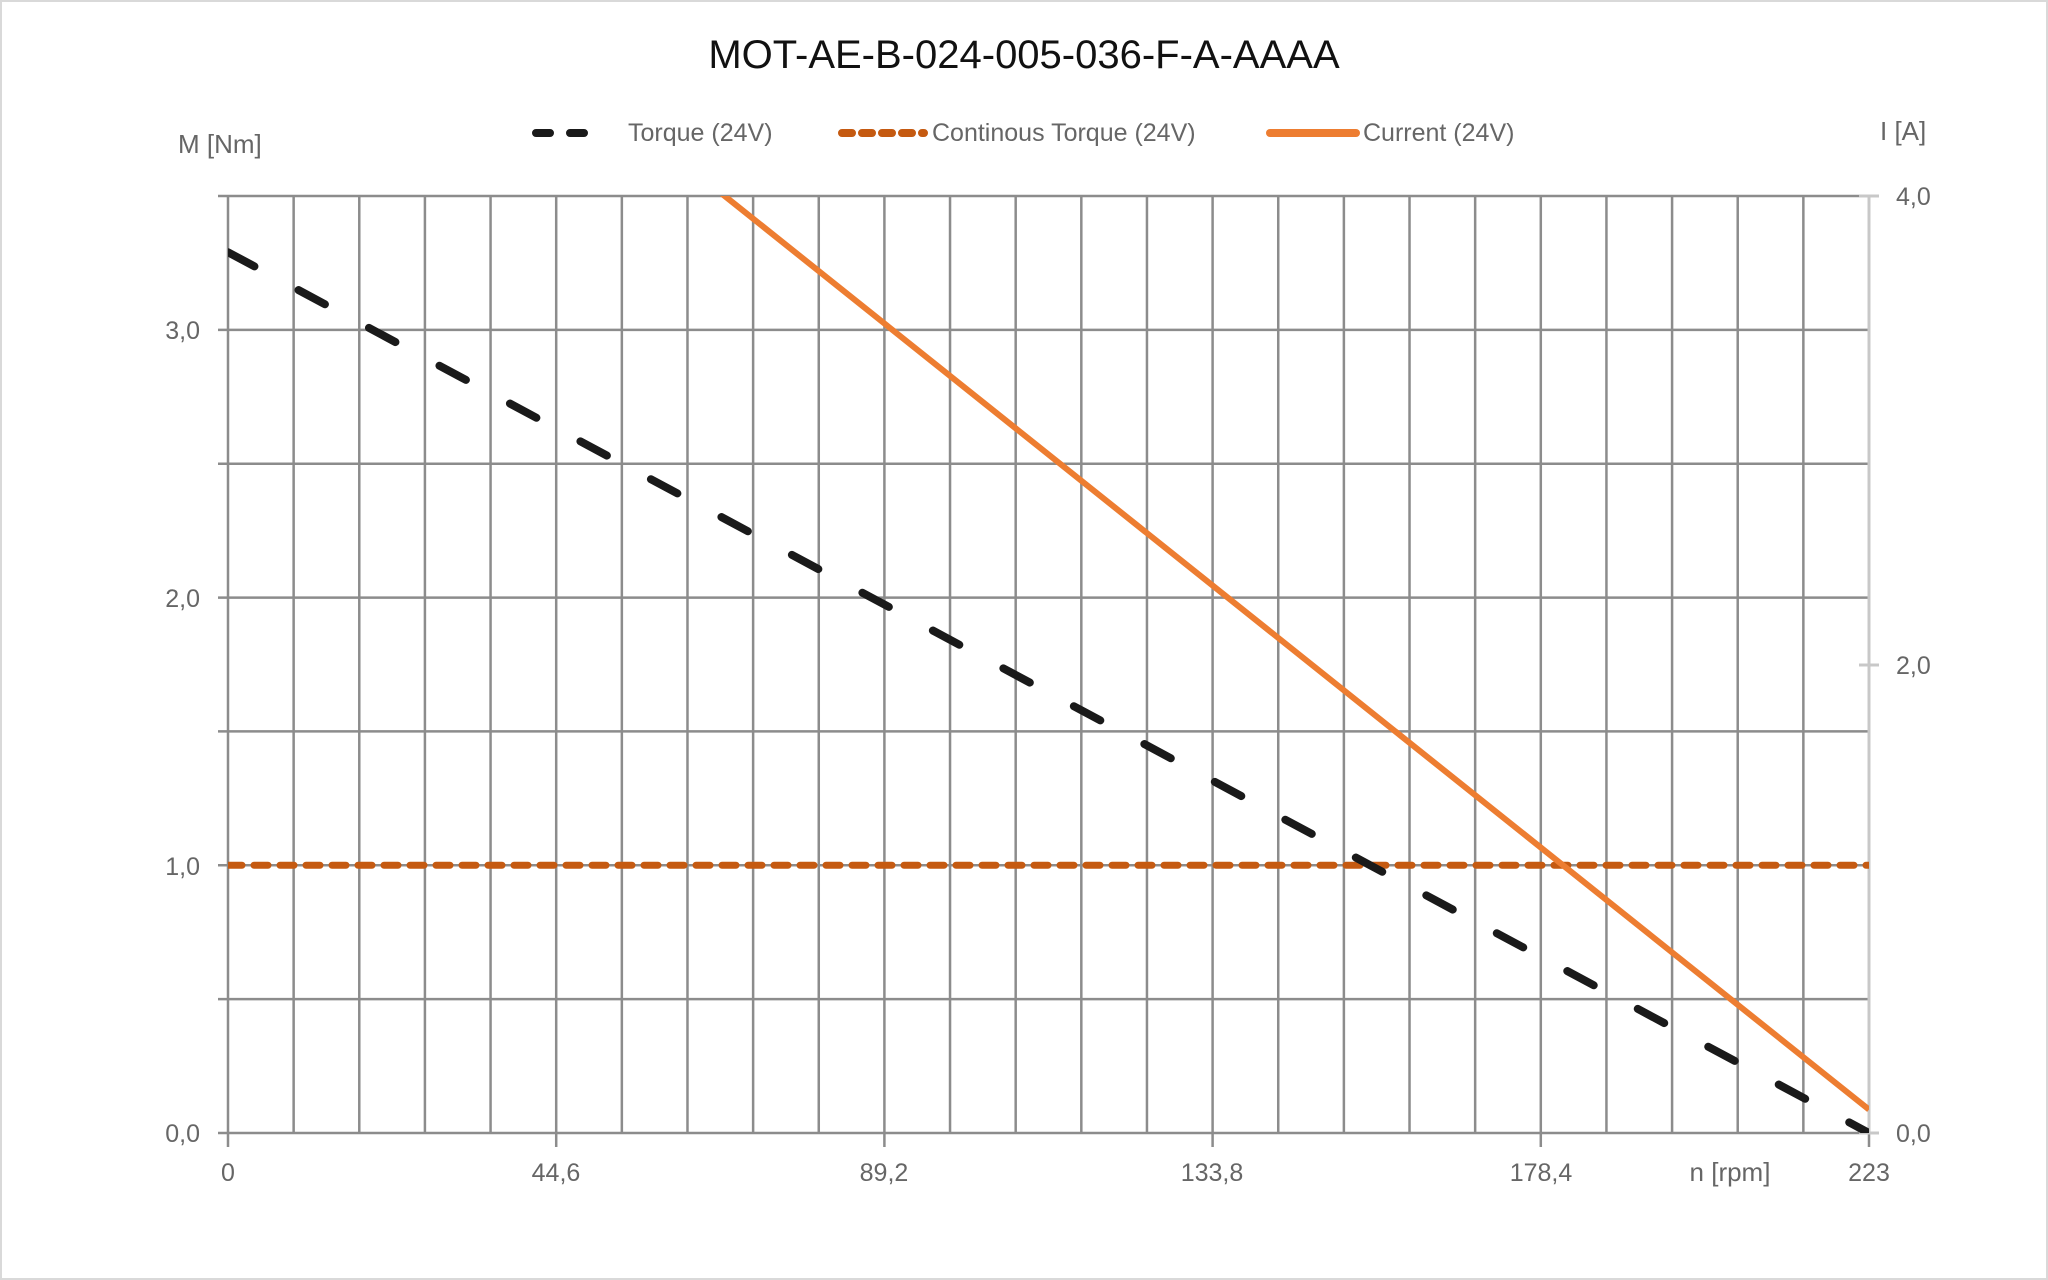  I want to click on legend-label: Continous Torque (24V), so click(1064, 133).